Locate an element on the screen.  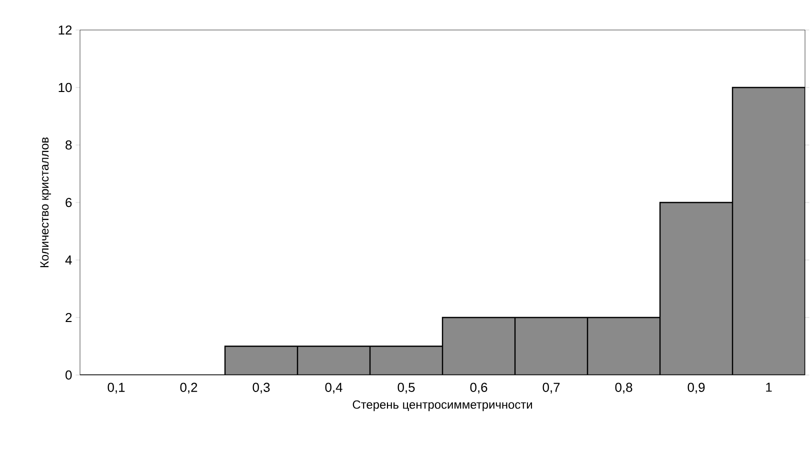
y-tick-label: 12 is located at coordinates (65, 30).